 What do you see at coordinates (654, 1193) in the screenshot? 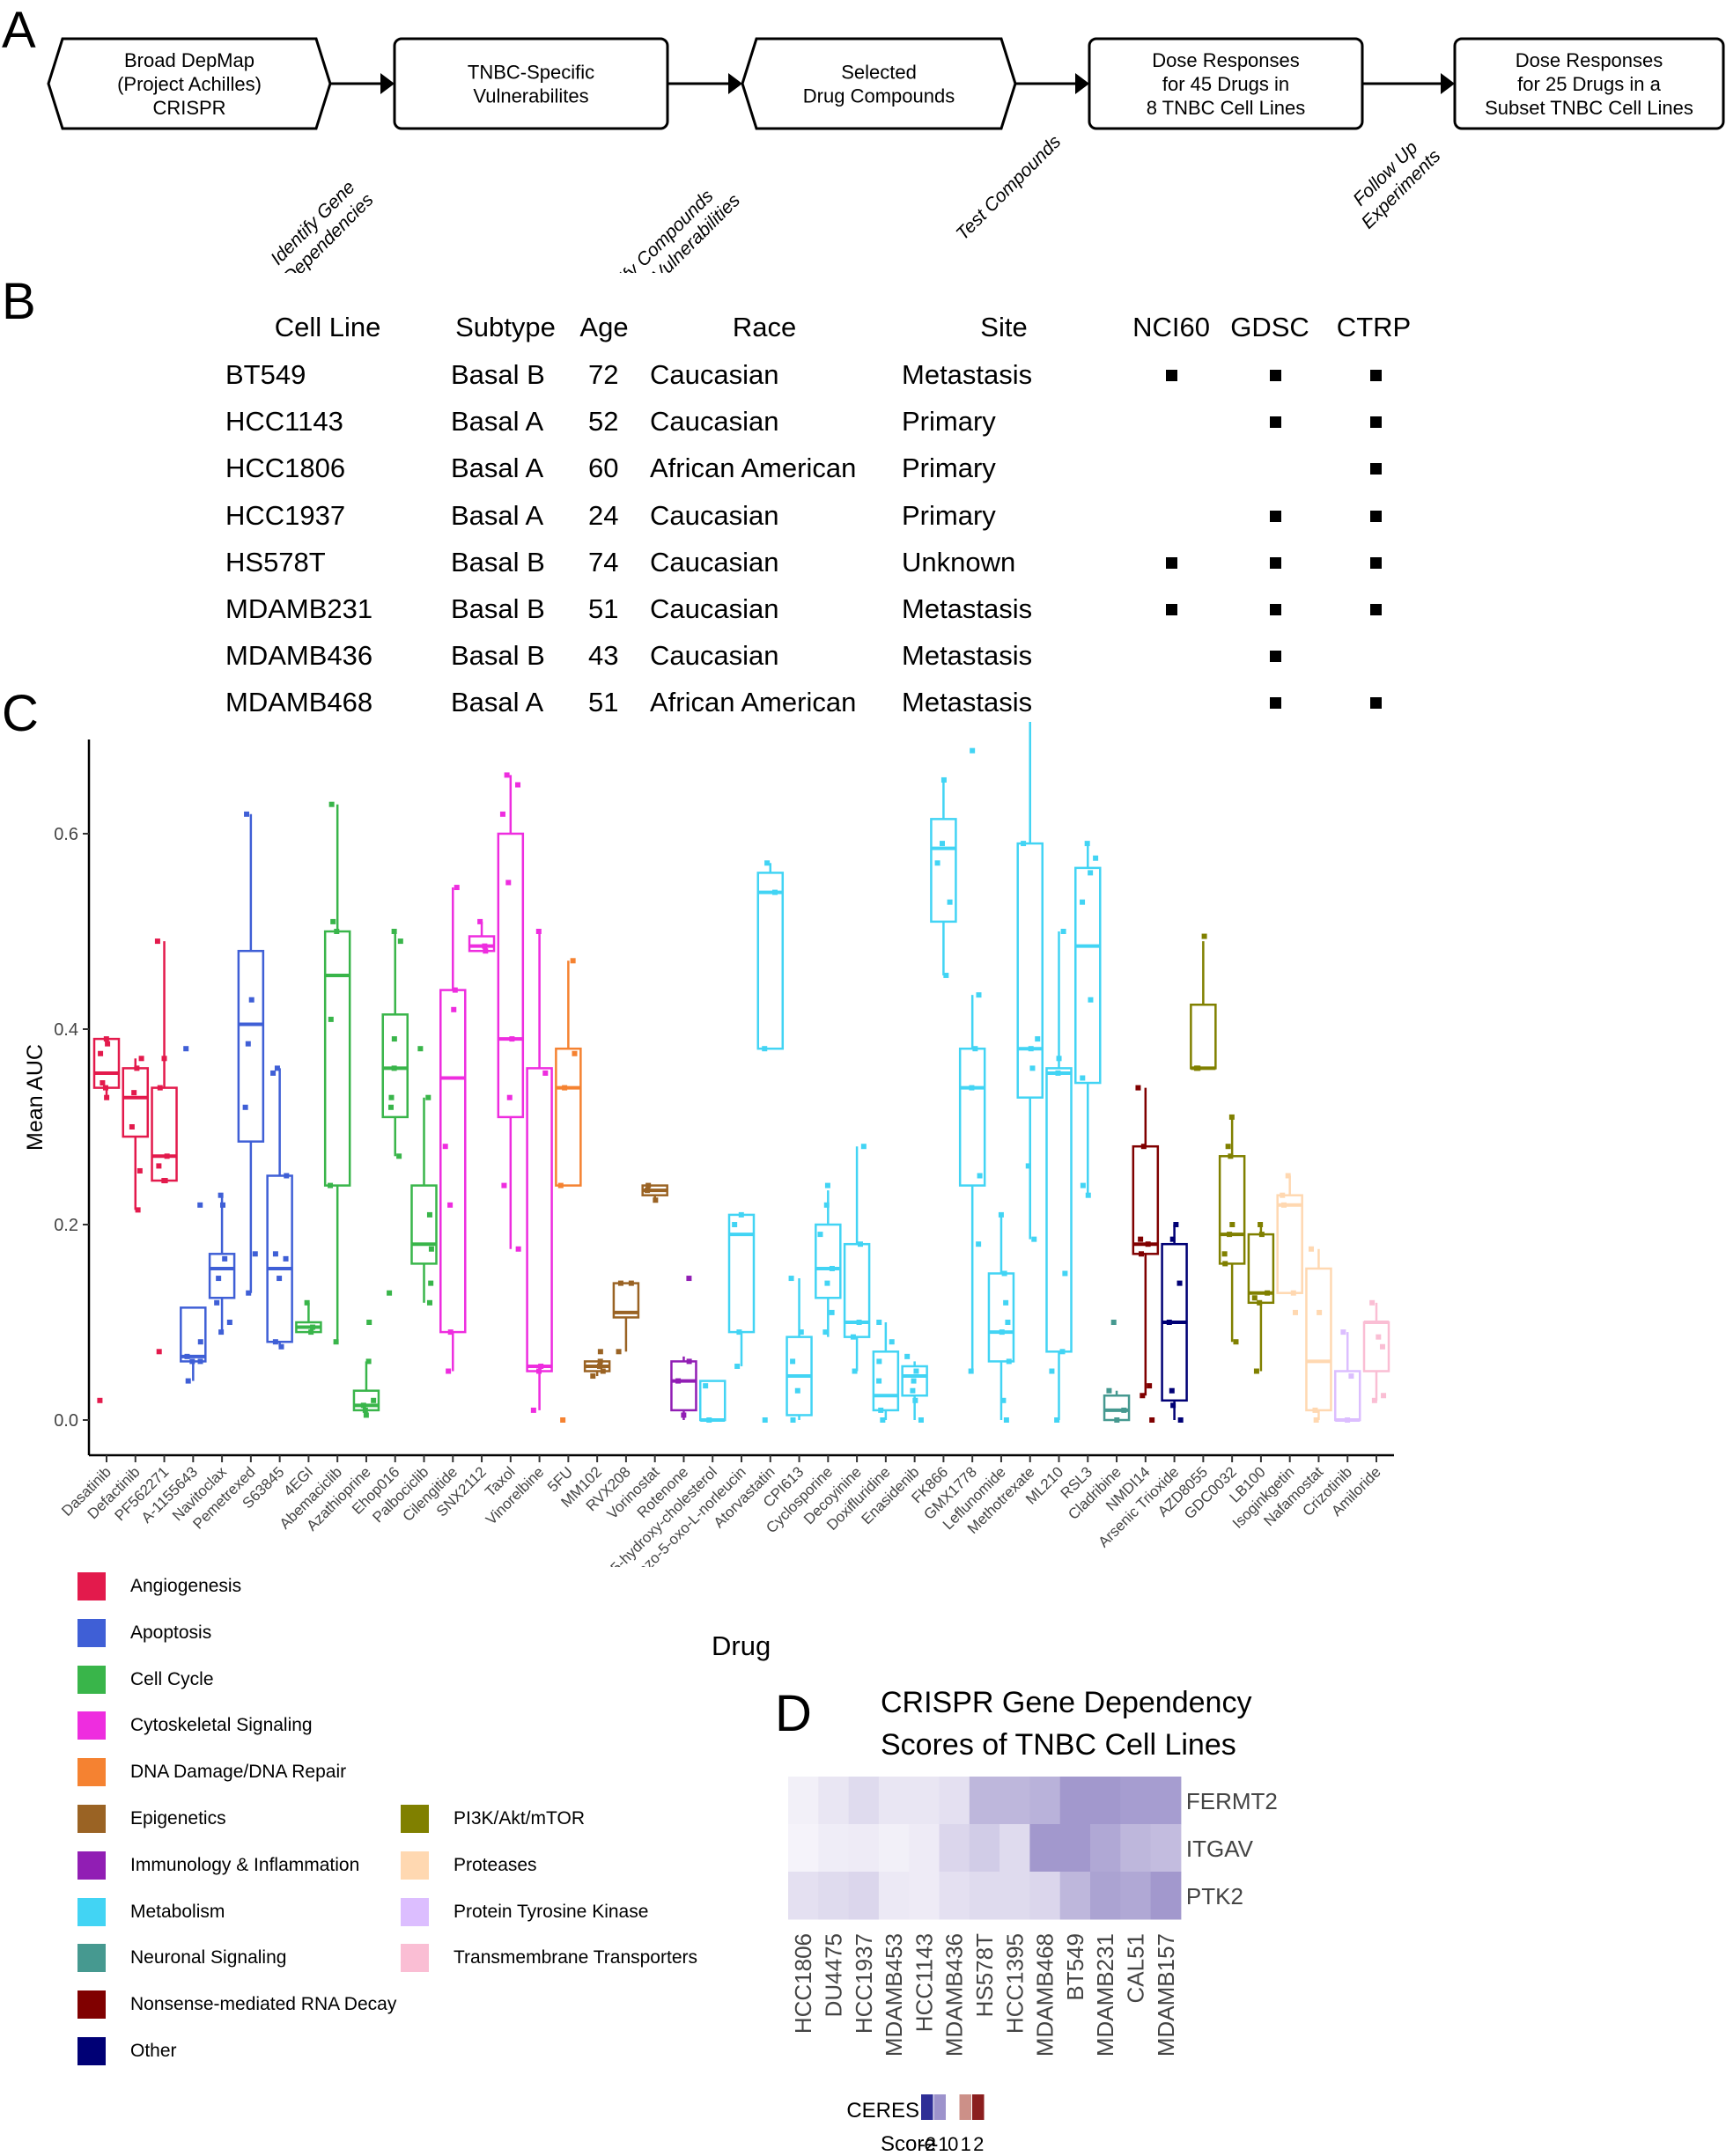
I see `box-vorinostat` at bounding box center [654, 1193].